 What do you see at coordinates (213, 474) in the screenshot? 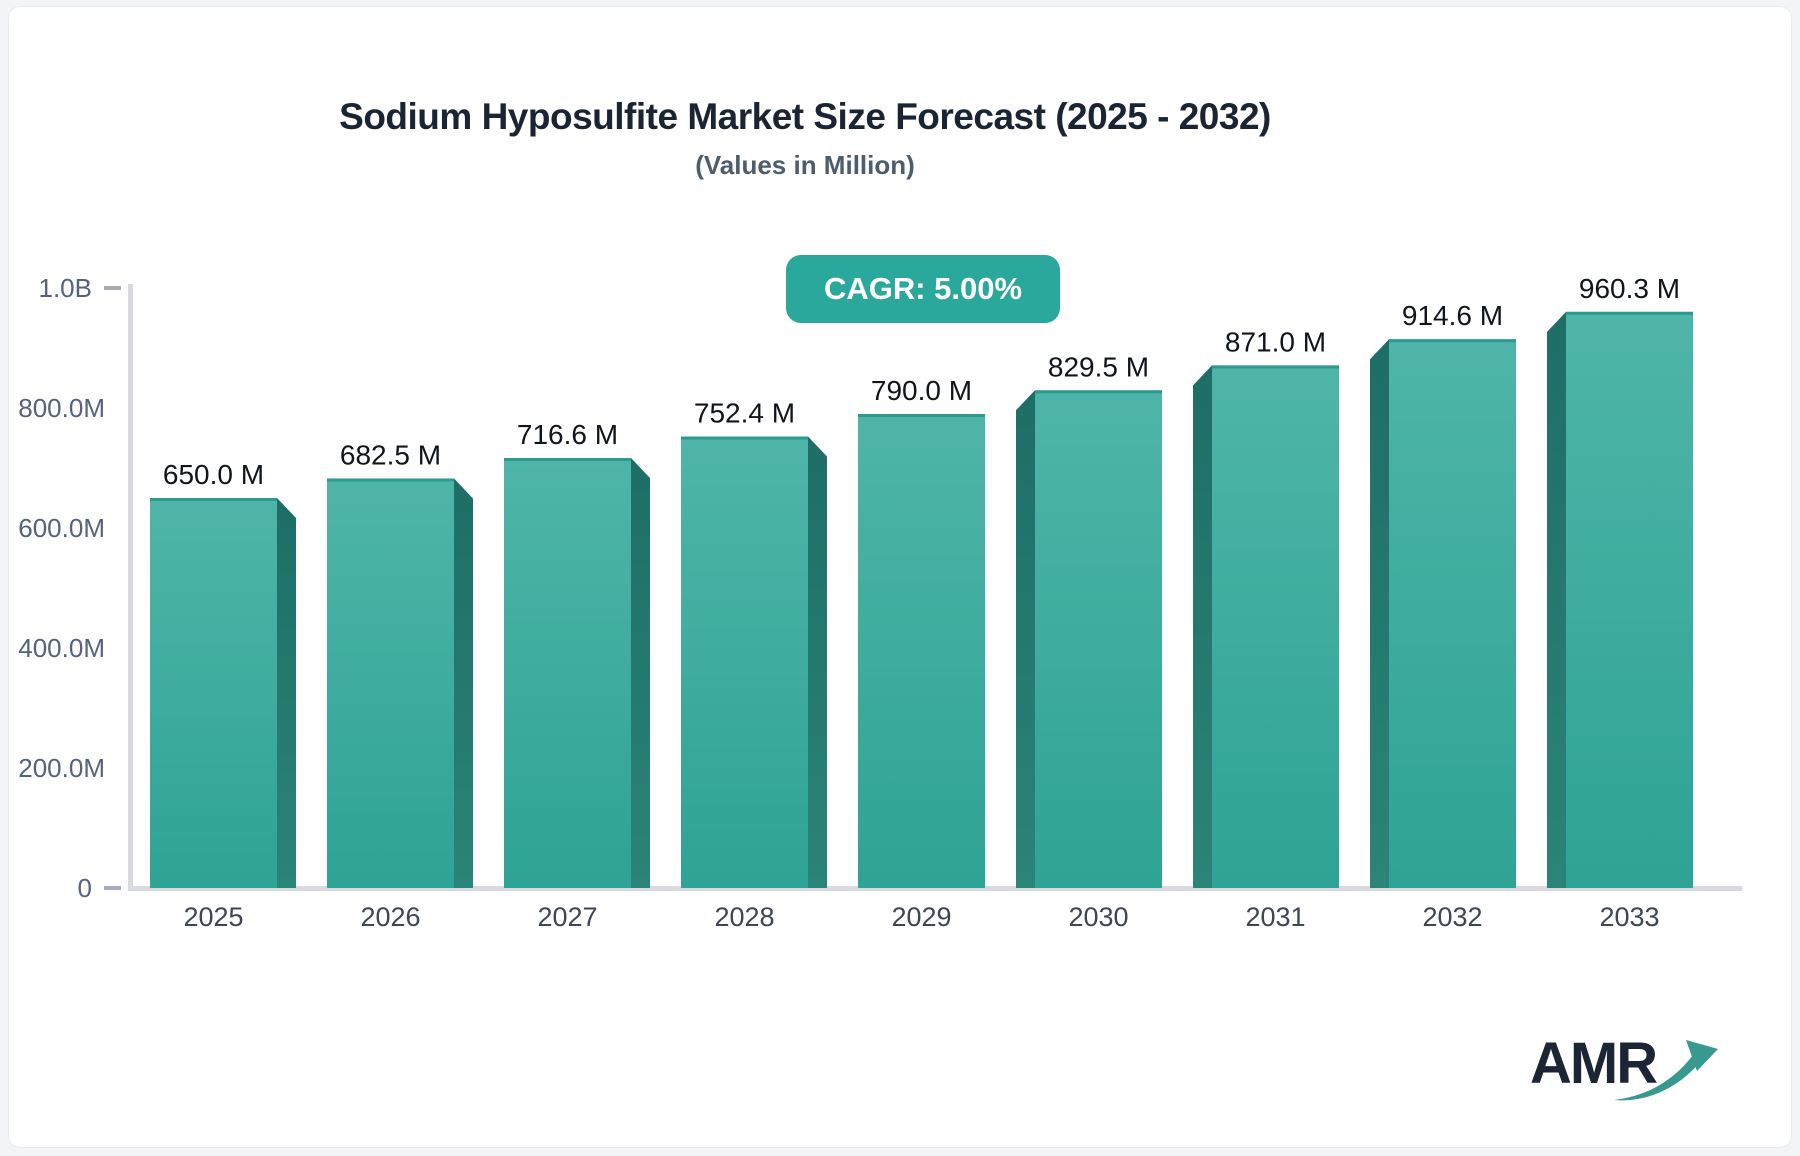
I see `bar-value-label: 650.0 M` at bounding box center [213, 474].